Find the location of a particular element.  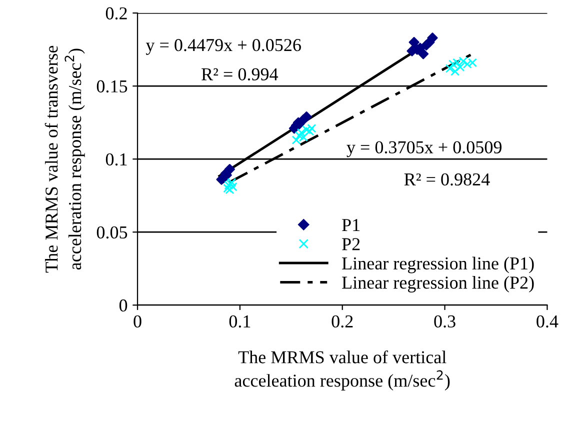

annotation: R² = 0.994 is located at coordinates (240, 74).